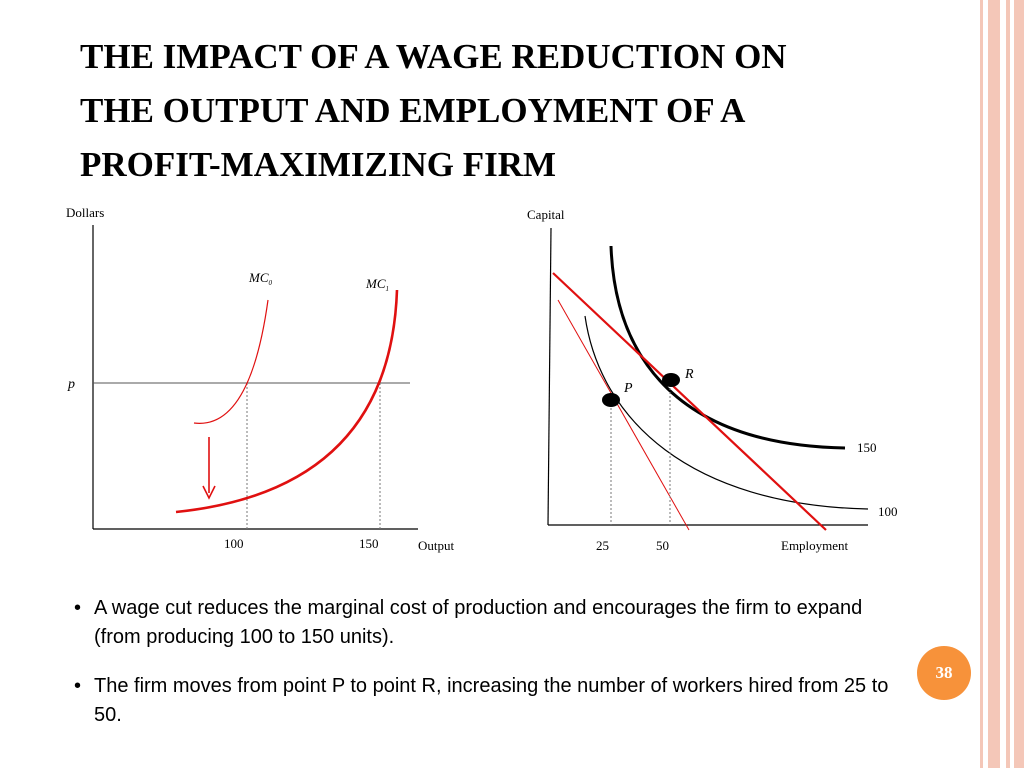  I want to click on right-x-axis-label: Employment, so click(815, 545).